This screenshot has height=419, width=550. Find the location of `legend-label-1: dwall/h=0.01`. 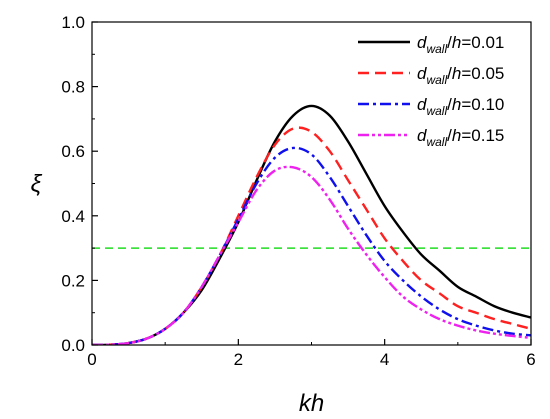

legend-label-1: dwall/h=0.01 is located at coordinates (460, 44).